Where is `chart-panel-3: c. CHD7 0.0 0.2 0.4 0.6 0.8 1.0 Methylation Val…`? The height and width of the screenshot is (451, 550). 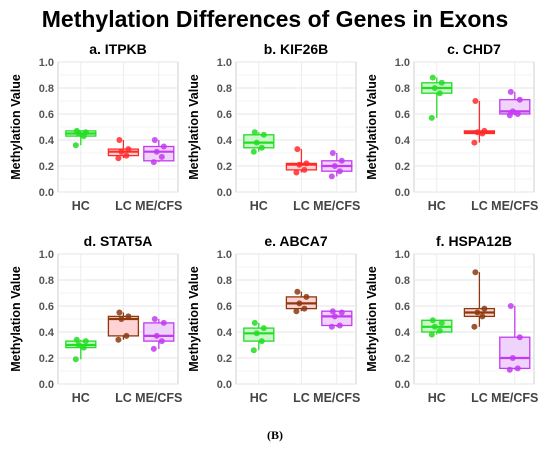
chart-panel-3: c. CHD7 0.0 0.2 0.4 0.6 0.8 1.0 Methylation Val… is located at coordinates (451, 127).